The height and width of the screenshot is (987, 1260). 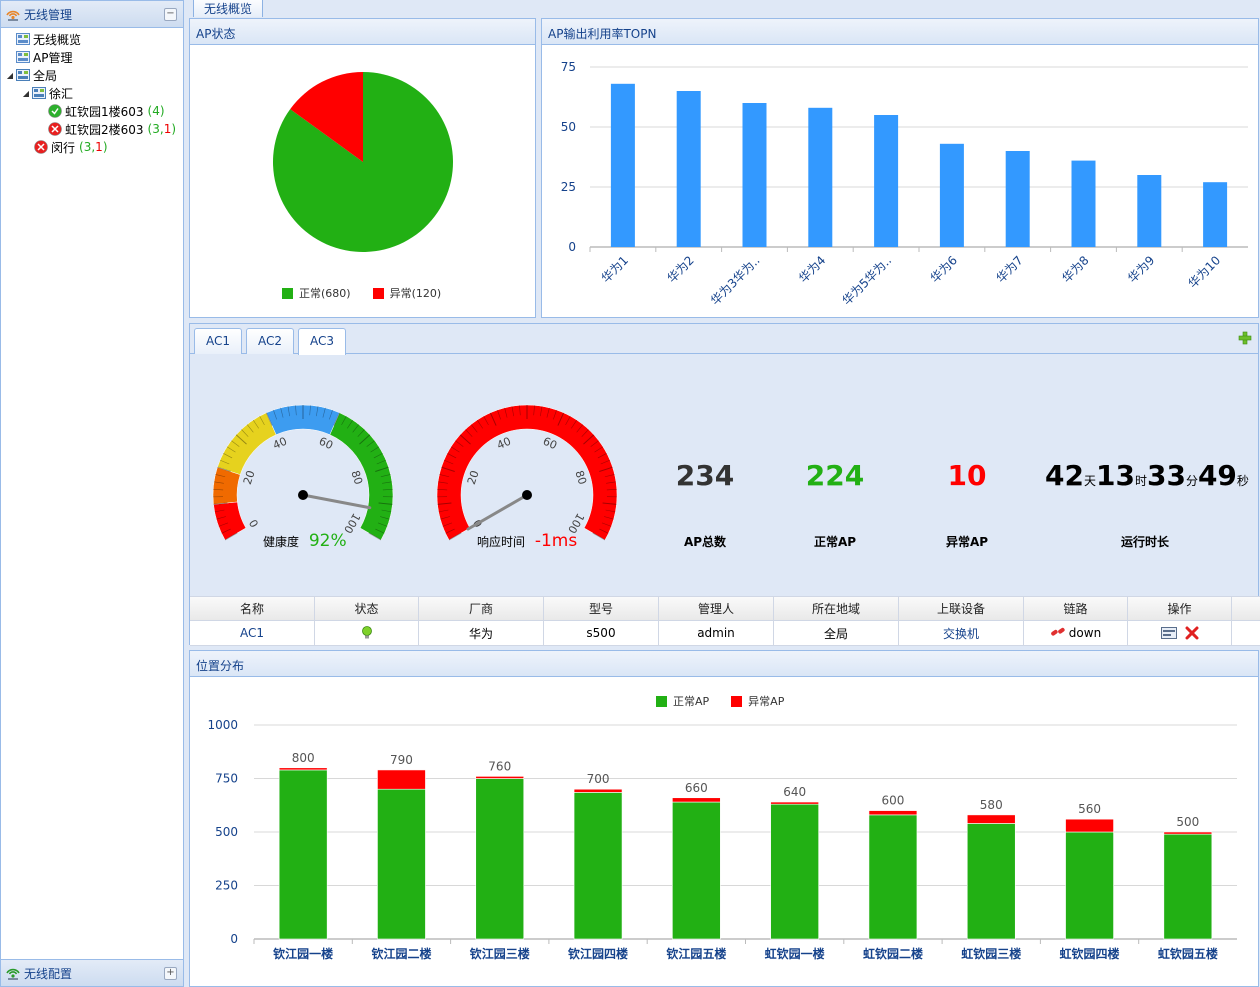 I want to click on total-ap-value: 234, so click(x=705, y=475).